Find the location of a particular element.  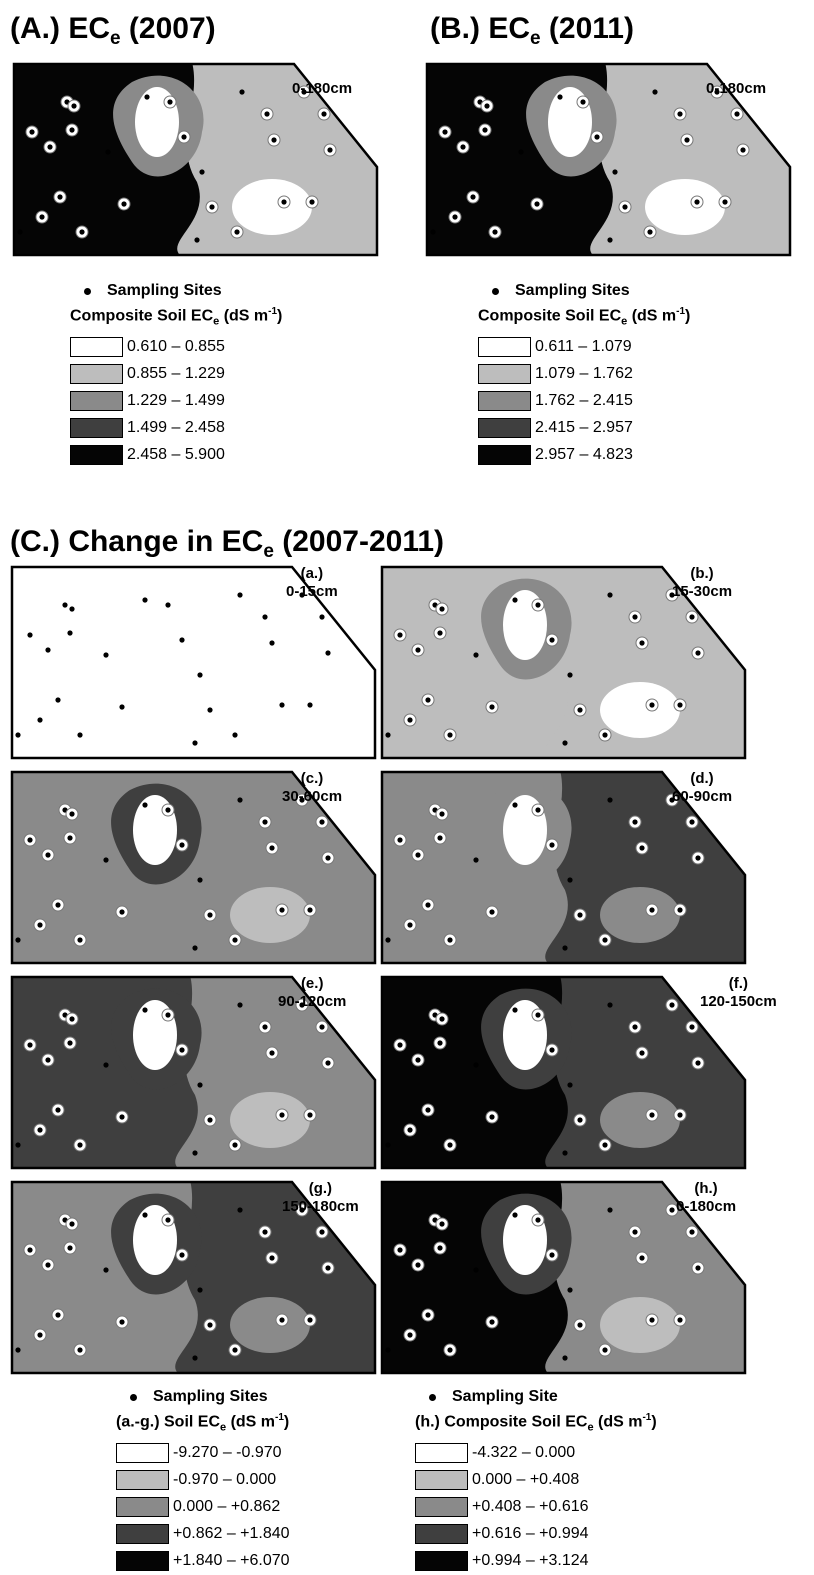

legend-class-row: 2.957 – 4.823 is located at coordinates (584, 455).